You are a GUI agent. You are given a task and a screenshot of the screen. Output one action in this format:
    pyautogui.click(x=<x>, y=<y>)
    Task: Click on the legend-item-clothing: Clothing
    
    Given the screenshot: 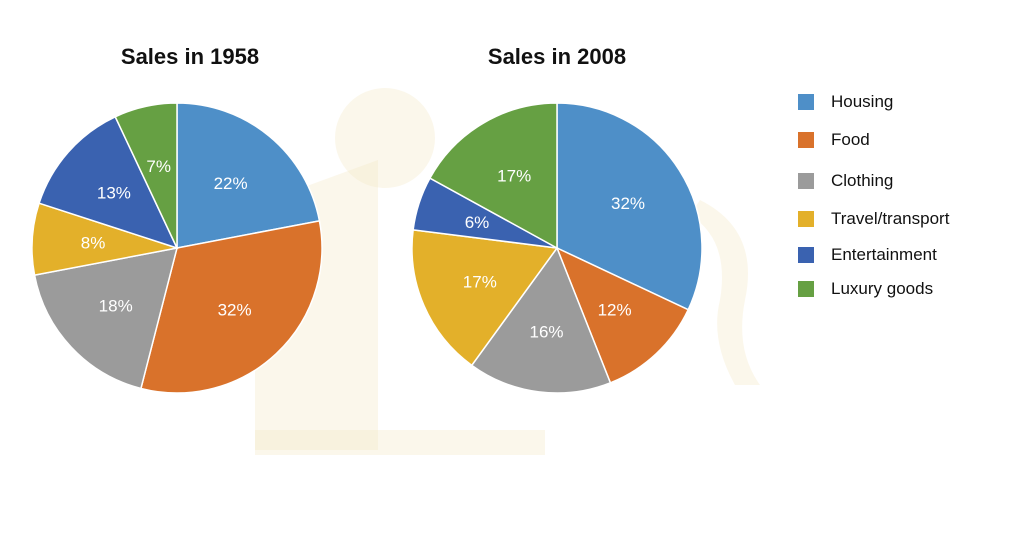 What is the action you would take?
    pyautogui.click(x=845, y=181)
    